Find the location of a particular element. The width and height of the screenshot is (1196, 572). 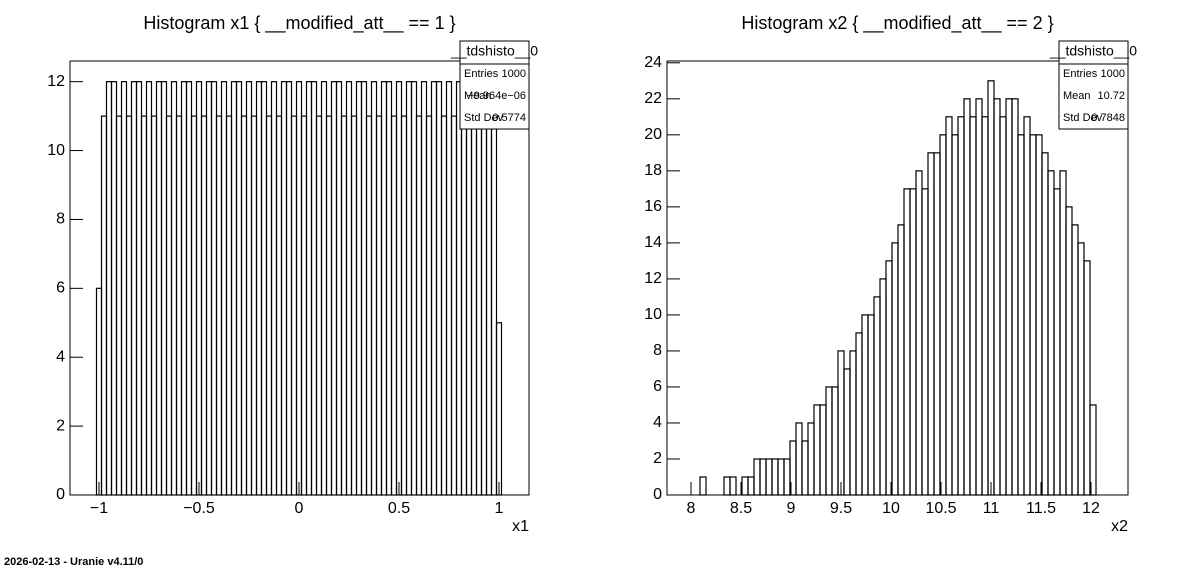

stats-label: Mean is located at coordinates (1077, 96).